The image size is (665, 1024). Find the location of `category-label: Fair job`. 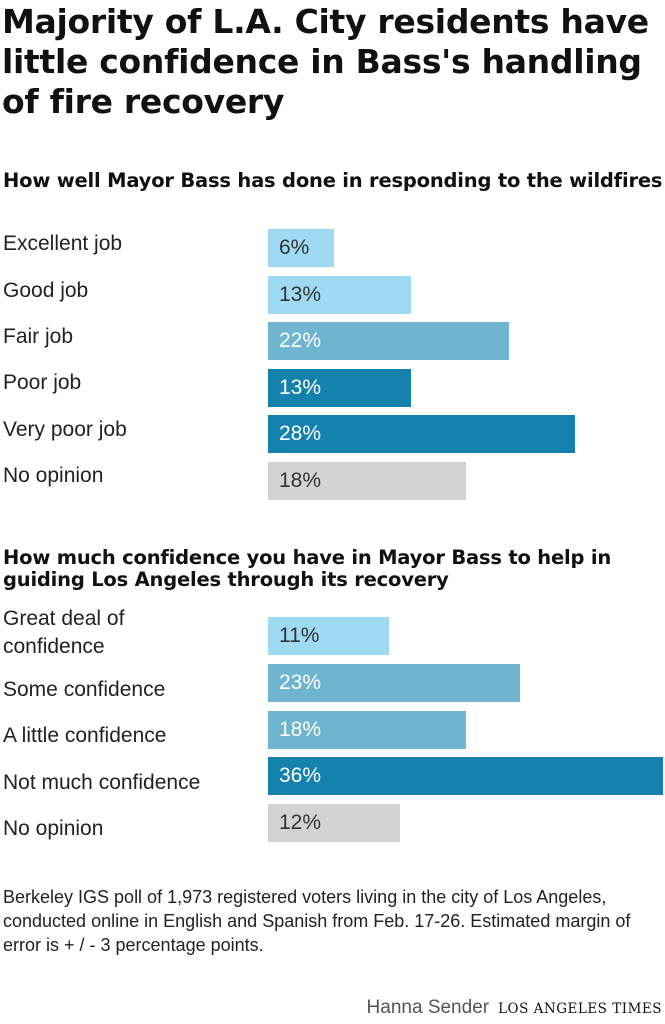

category-label: Fair job is located at coordinates (38, 336).